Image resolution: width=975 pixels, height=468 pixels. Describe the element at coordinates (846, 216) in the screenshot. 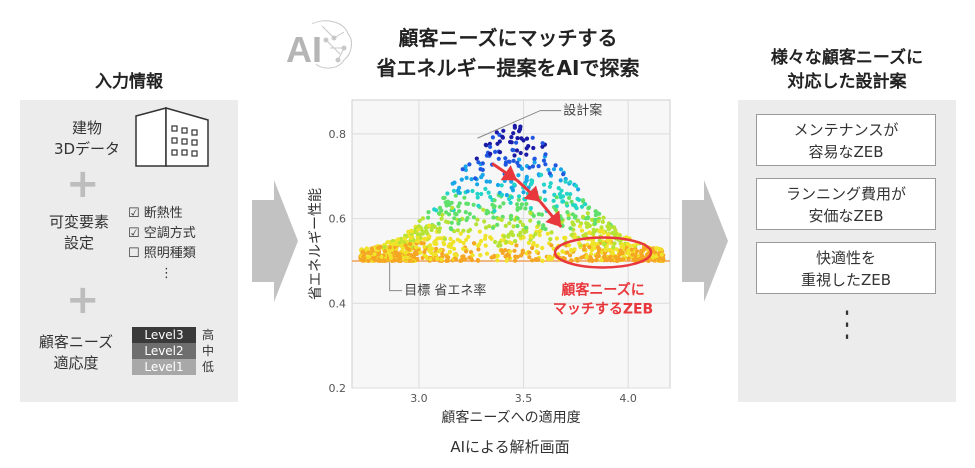

I see `option-line: 安価なZEB` at that location.